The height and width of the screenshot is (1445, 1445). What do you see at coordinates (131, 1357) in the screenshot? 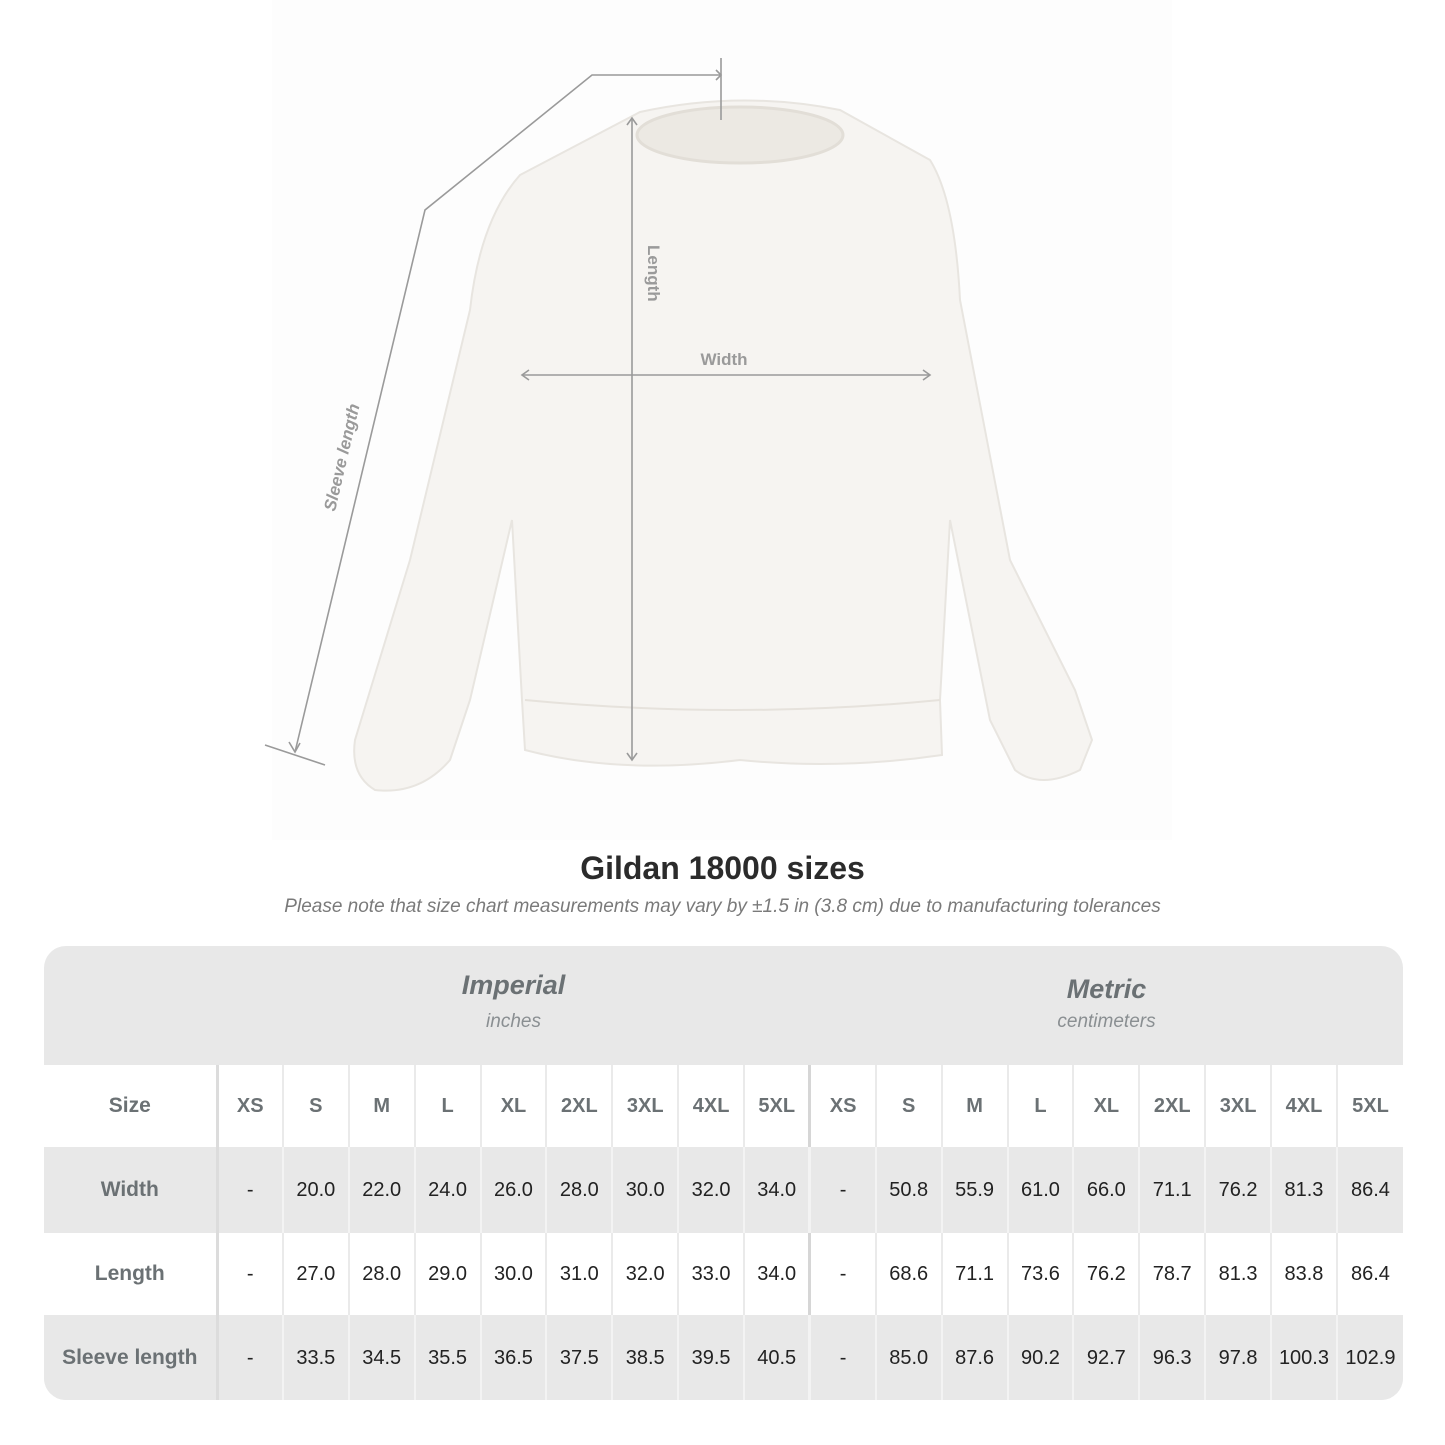
I see `row-label: Sleeve length` at bounding box center [131, 1357].